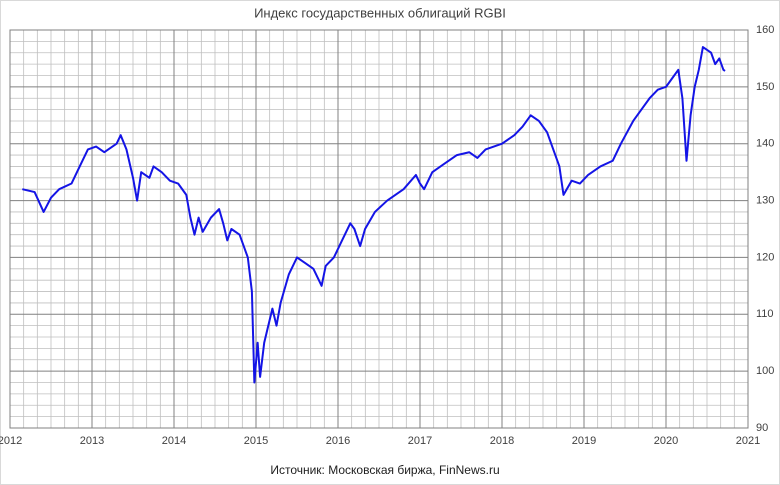 This screenshot has width=780, height=485. Describe the element at coordinates (765, 314) in the screenshot. I see `y-tick-label: 110` at that location.